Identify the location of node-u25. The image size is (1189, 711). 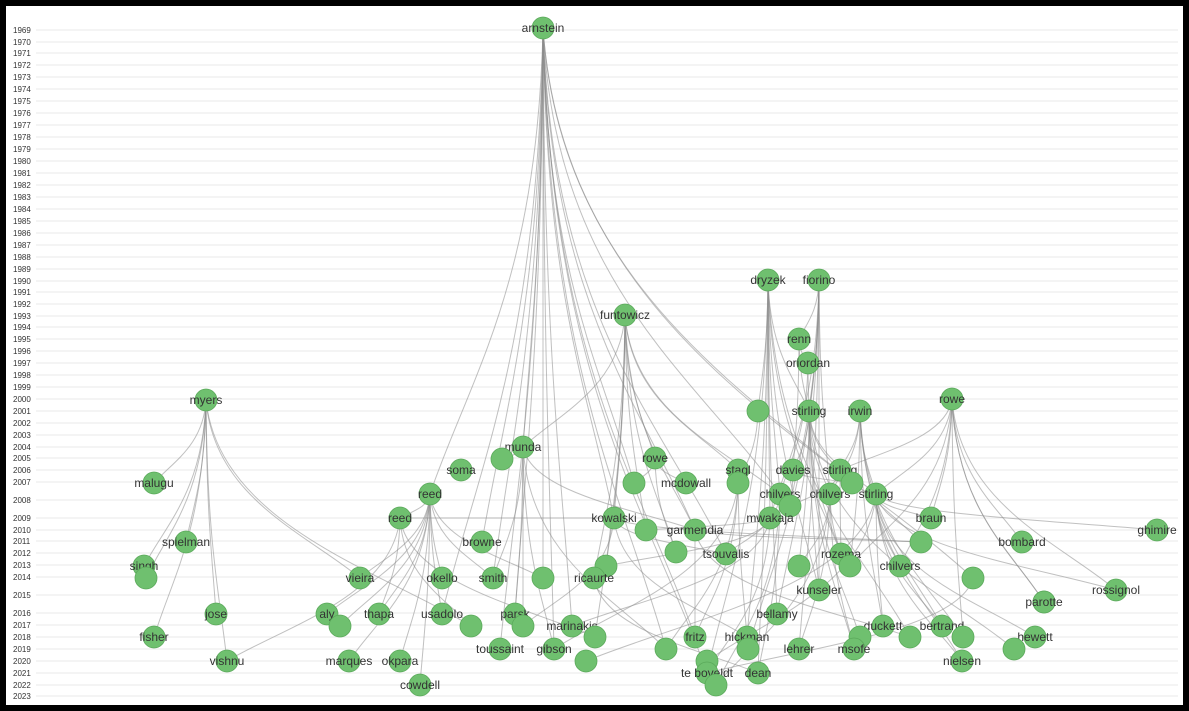
(963, 637).